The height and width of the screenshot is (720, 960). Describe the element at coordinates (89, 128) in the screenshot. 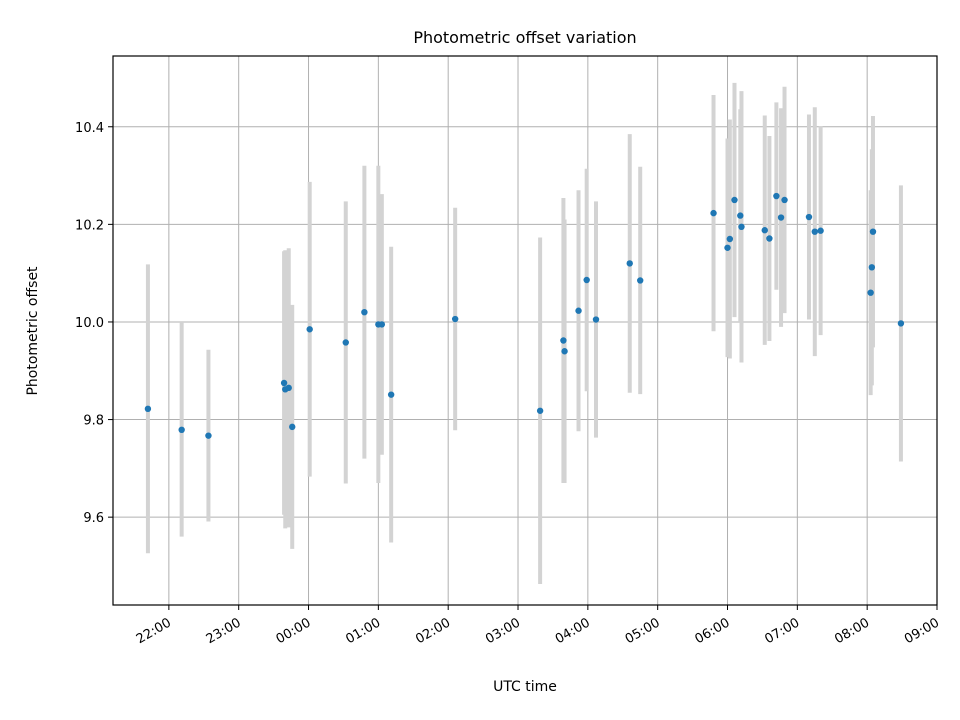

I see `y-tick-label: 10.4` at that location.